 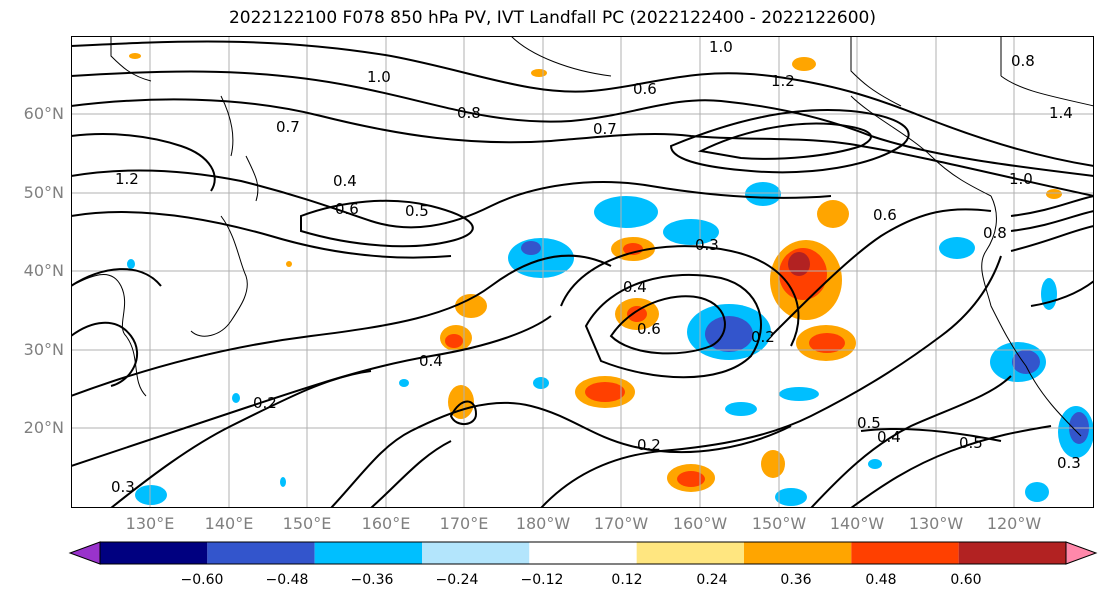 What do you see at coordinates (881, 580) in the screenshot?
I see `colorbar-tick: 0.48` at bounding box center [881, 580].